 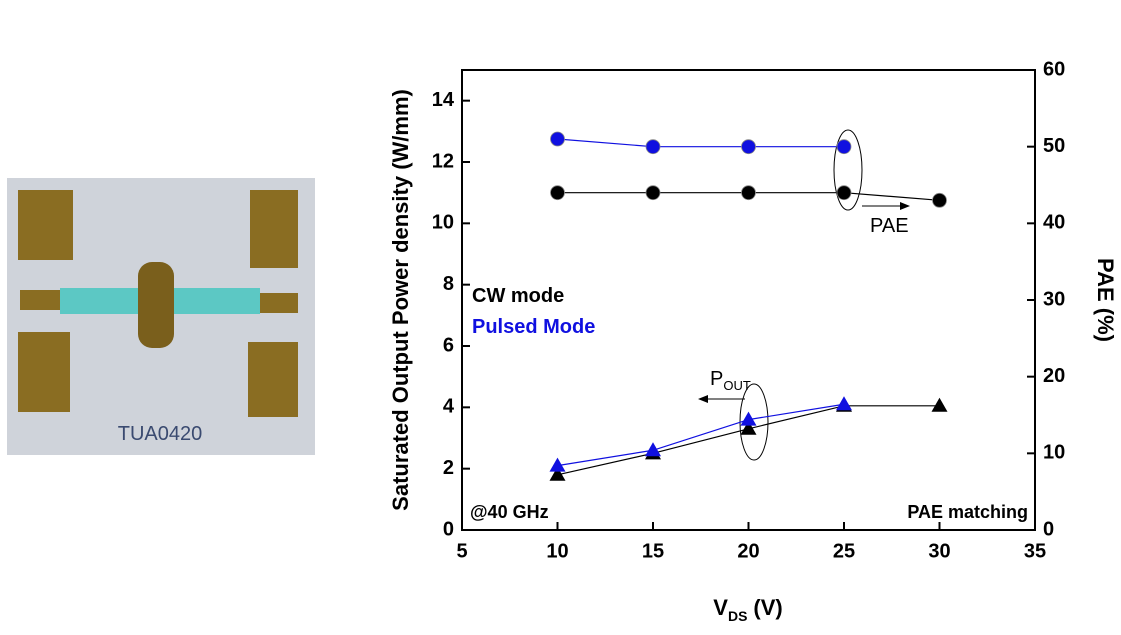 What do you see at coordinates (848, 170) in the screenshot?
I see `highlight-ellipse` at bounding box center [848, 170].